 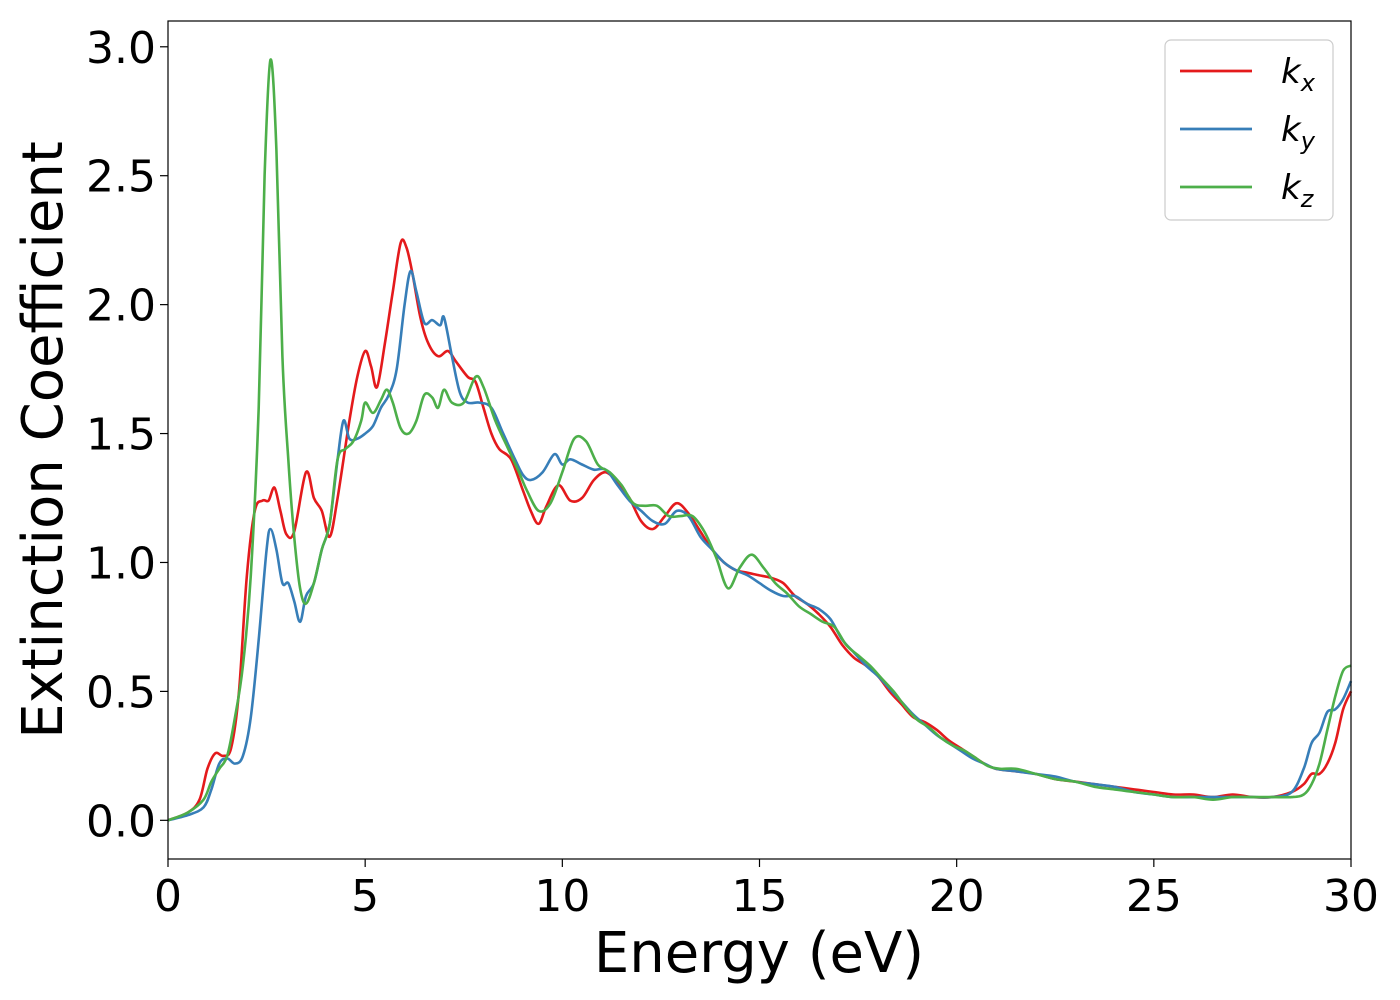 I want to click on x-tick-label: 0, so click(x=168, y=896).